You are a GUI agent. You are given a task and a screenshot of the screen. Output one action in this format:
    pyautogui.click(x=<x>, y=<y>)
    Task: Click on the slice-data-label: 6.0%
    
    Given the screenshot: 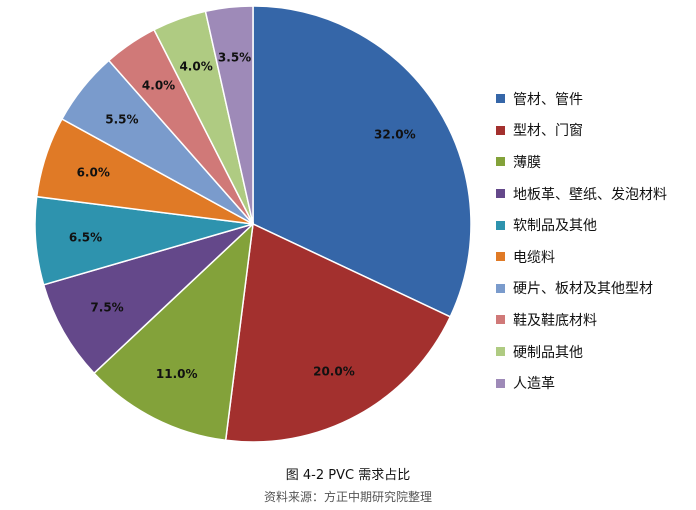 What is the action you would take?
    pyautogui.click(x=93, y=173)
    